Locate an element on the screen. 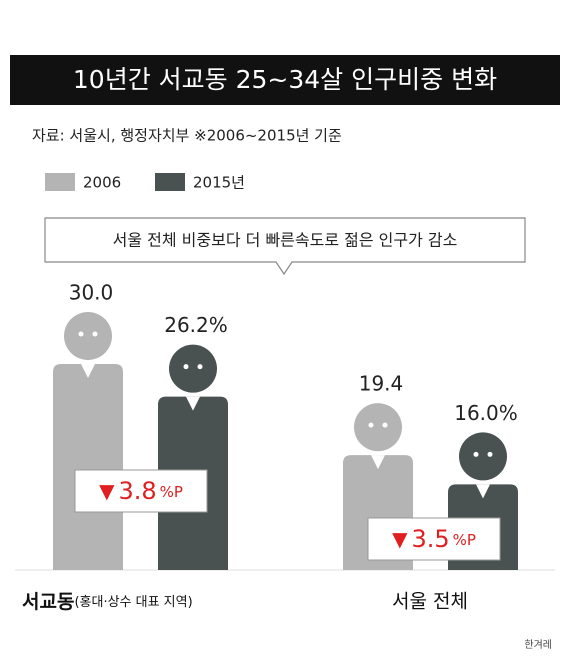  source: 자료: 서울시, 행정자치부 ※2006~2015년 기준 is located at coordinates (187, 136).